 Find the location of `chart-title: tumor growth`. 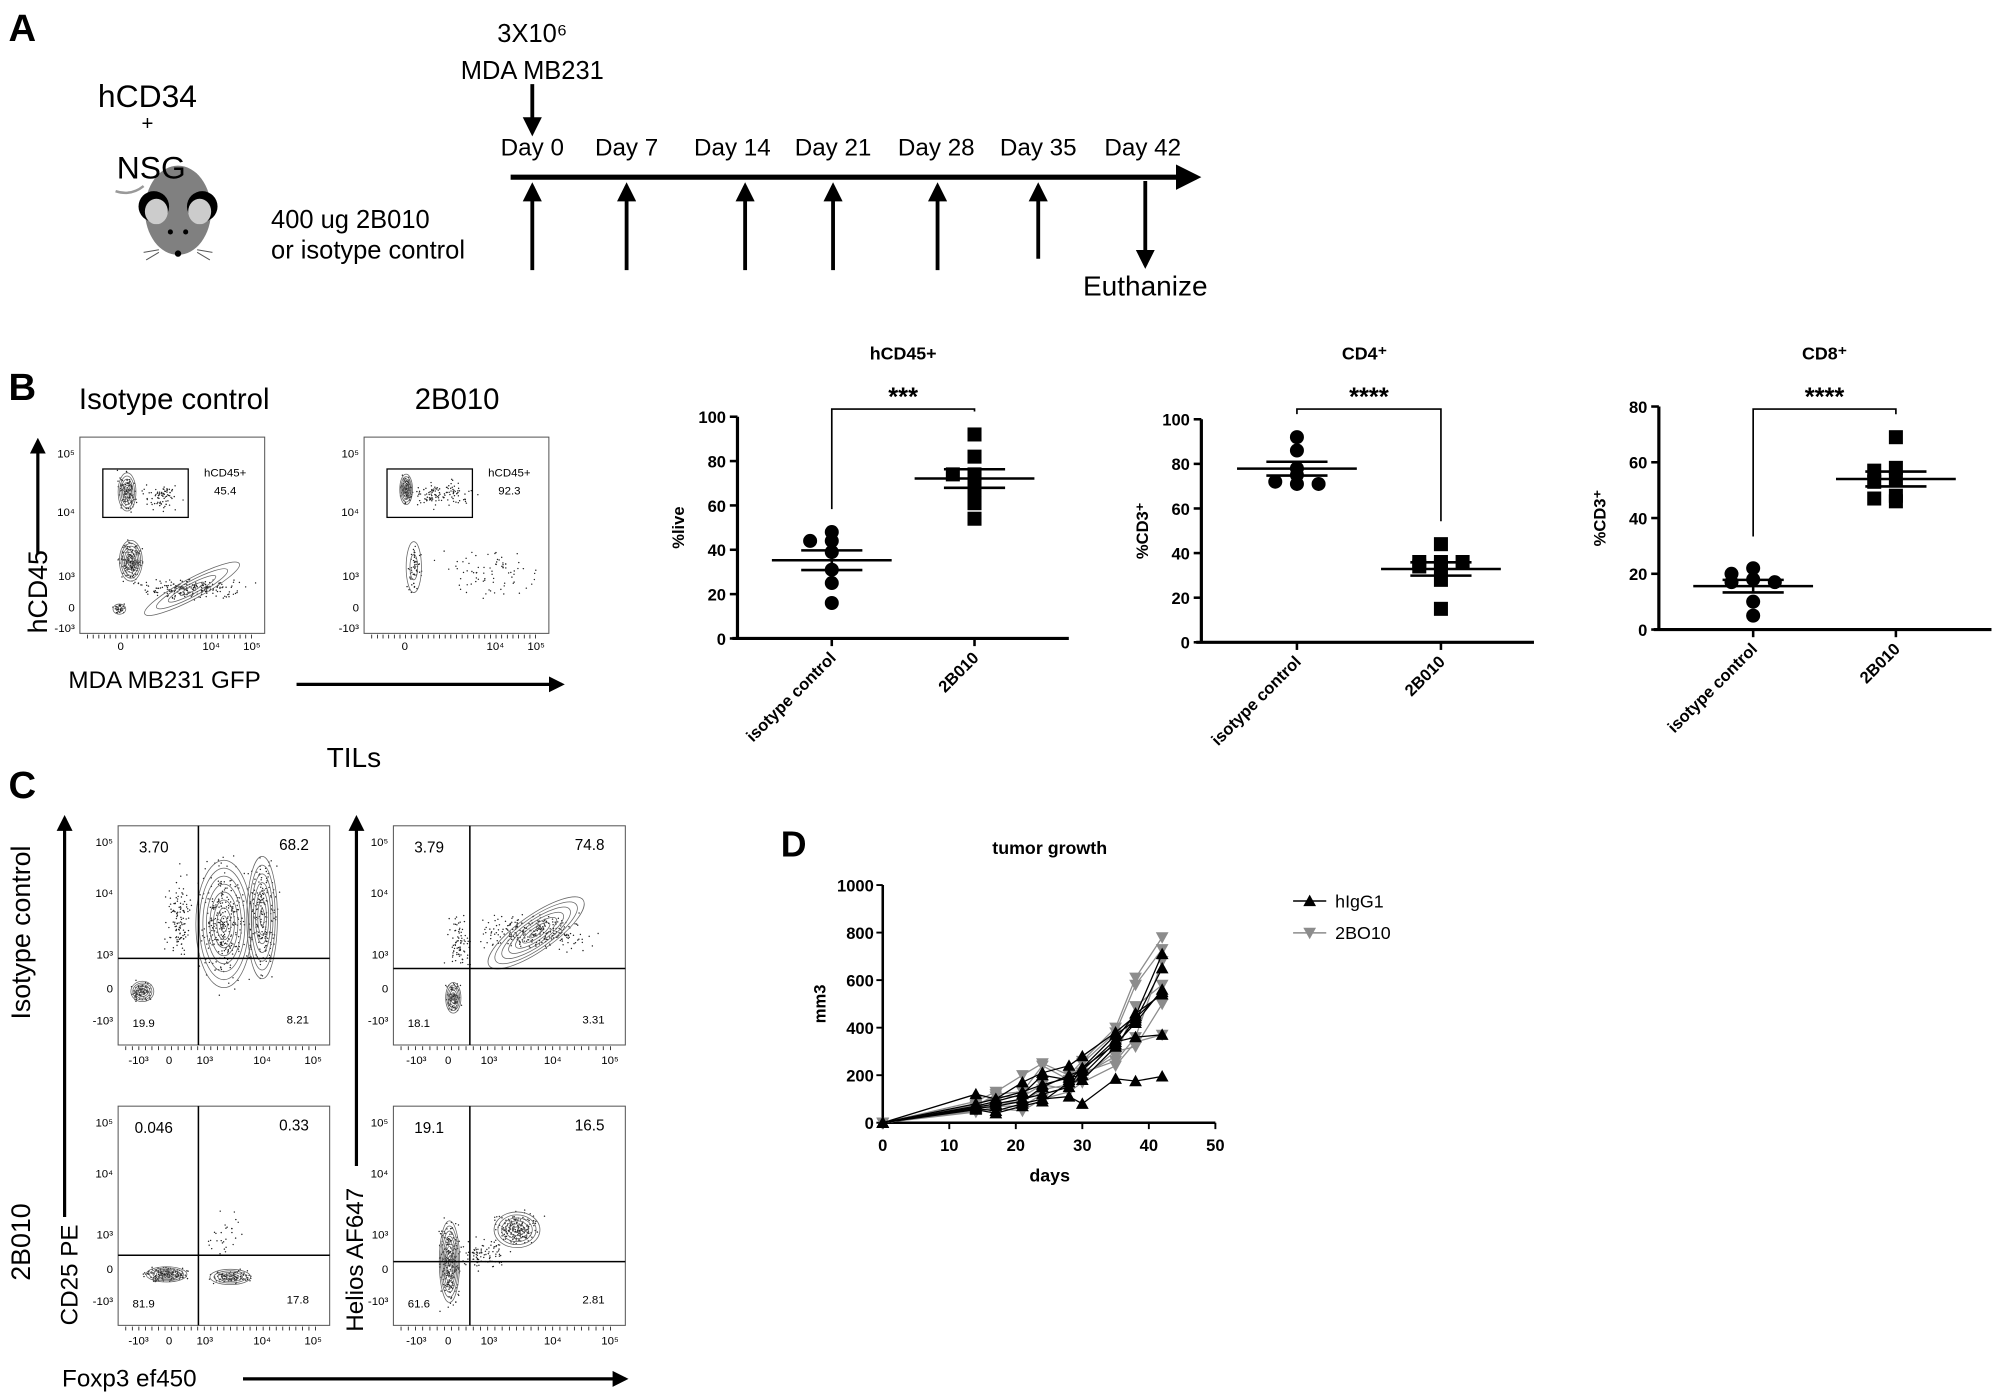

chart-title: tumor growth is located at coordinates (1049, 848).